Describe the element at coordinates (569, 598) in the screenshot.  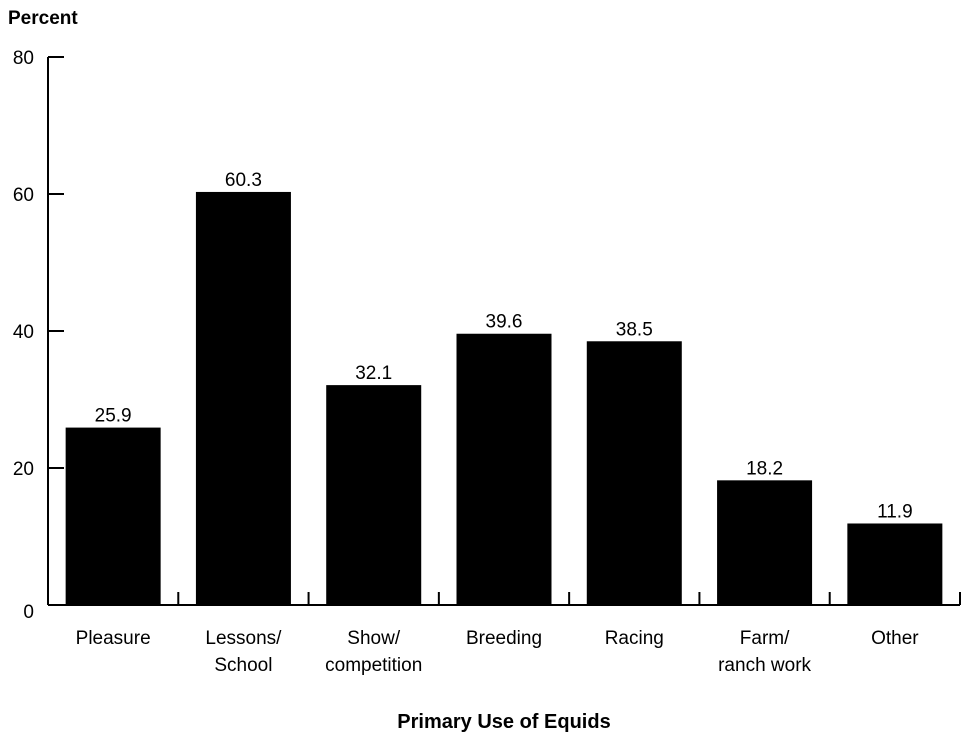
I see `x-axis-ticks` at that location.